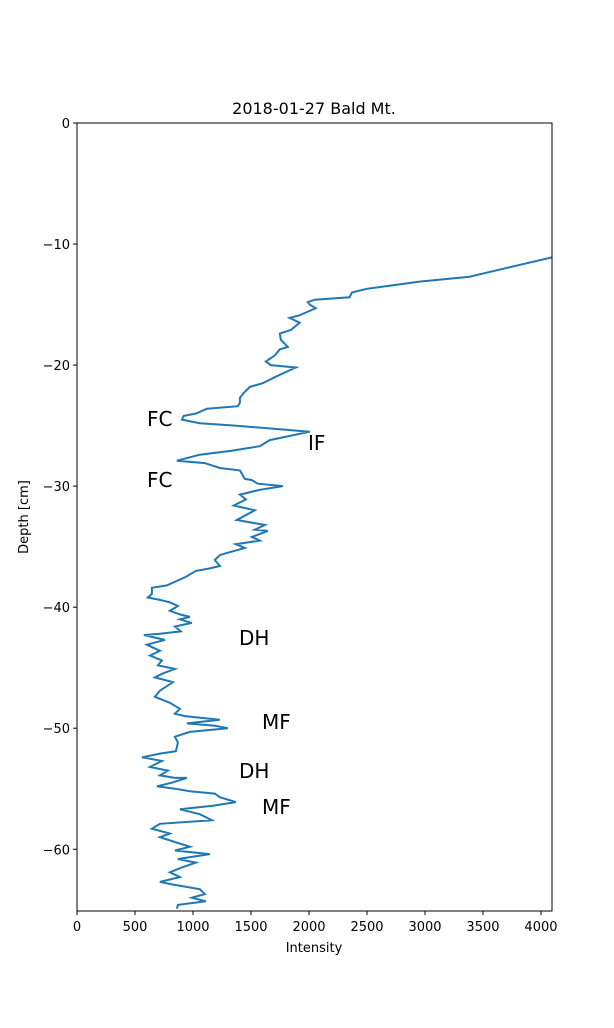 This screenshot has width=614, height=1028. What do you see at coordinates (135, 927) in the screenshot?
I see `x-tick-label: 500` at bounding box center [135, 927].